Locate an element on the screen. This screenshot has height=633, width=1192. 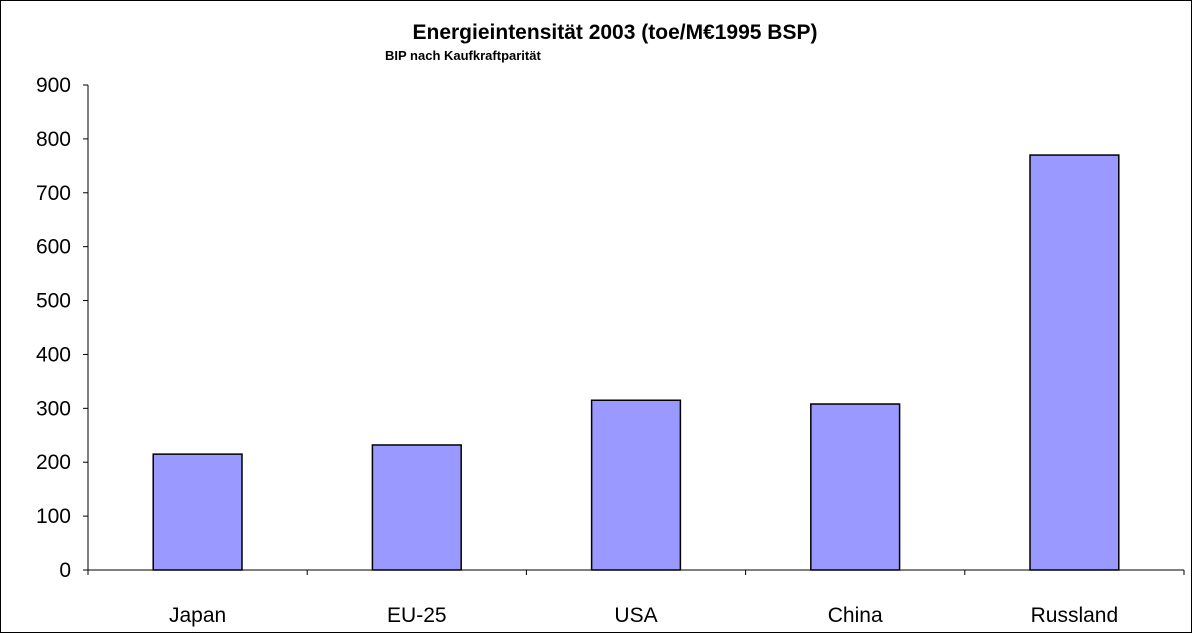
chart-subtitle: BIP nach Kaufkraftparität is located at coordinates (463, 55).